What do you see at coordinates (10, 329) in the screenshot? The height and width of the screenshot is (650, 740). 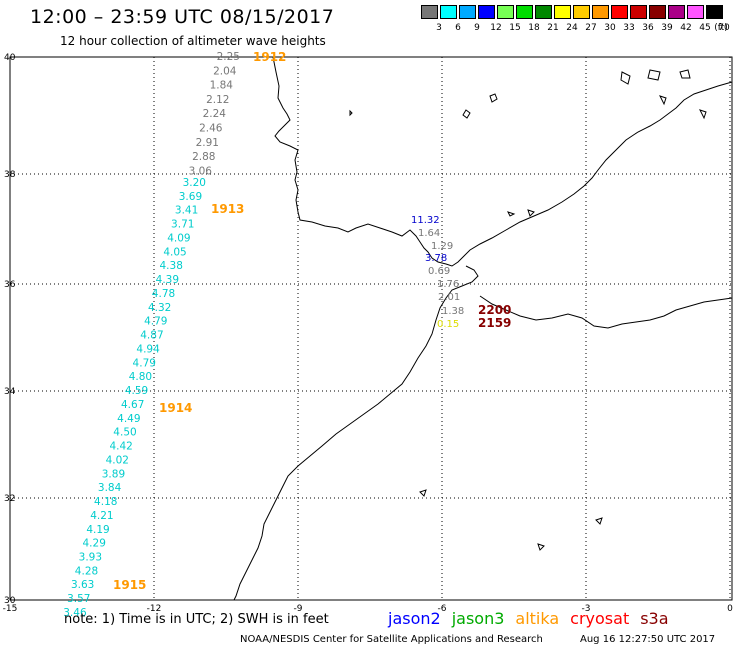 I see `latitude-labels: 40 38 36 34 32 30` at bounding box center [10, 329].